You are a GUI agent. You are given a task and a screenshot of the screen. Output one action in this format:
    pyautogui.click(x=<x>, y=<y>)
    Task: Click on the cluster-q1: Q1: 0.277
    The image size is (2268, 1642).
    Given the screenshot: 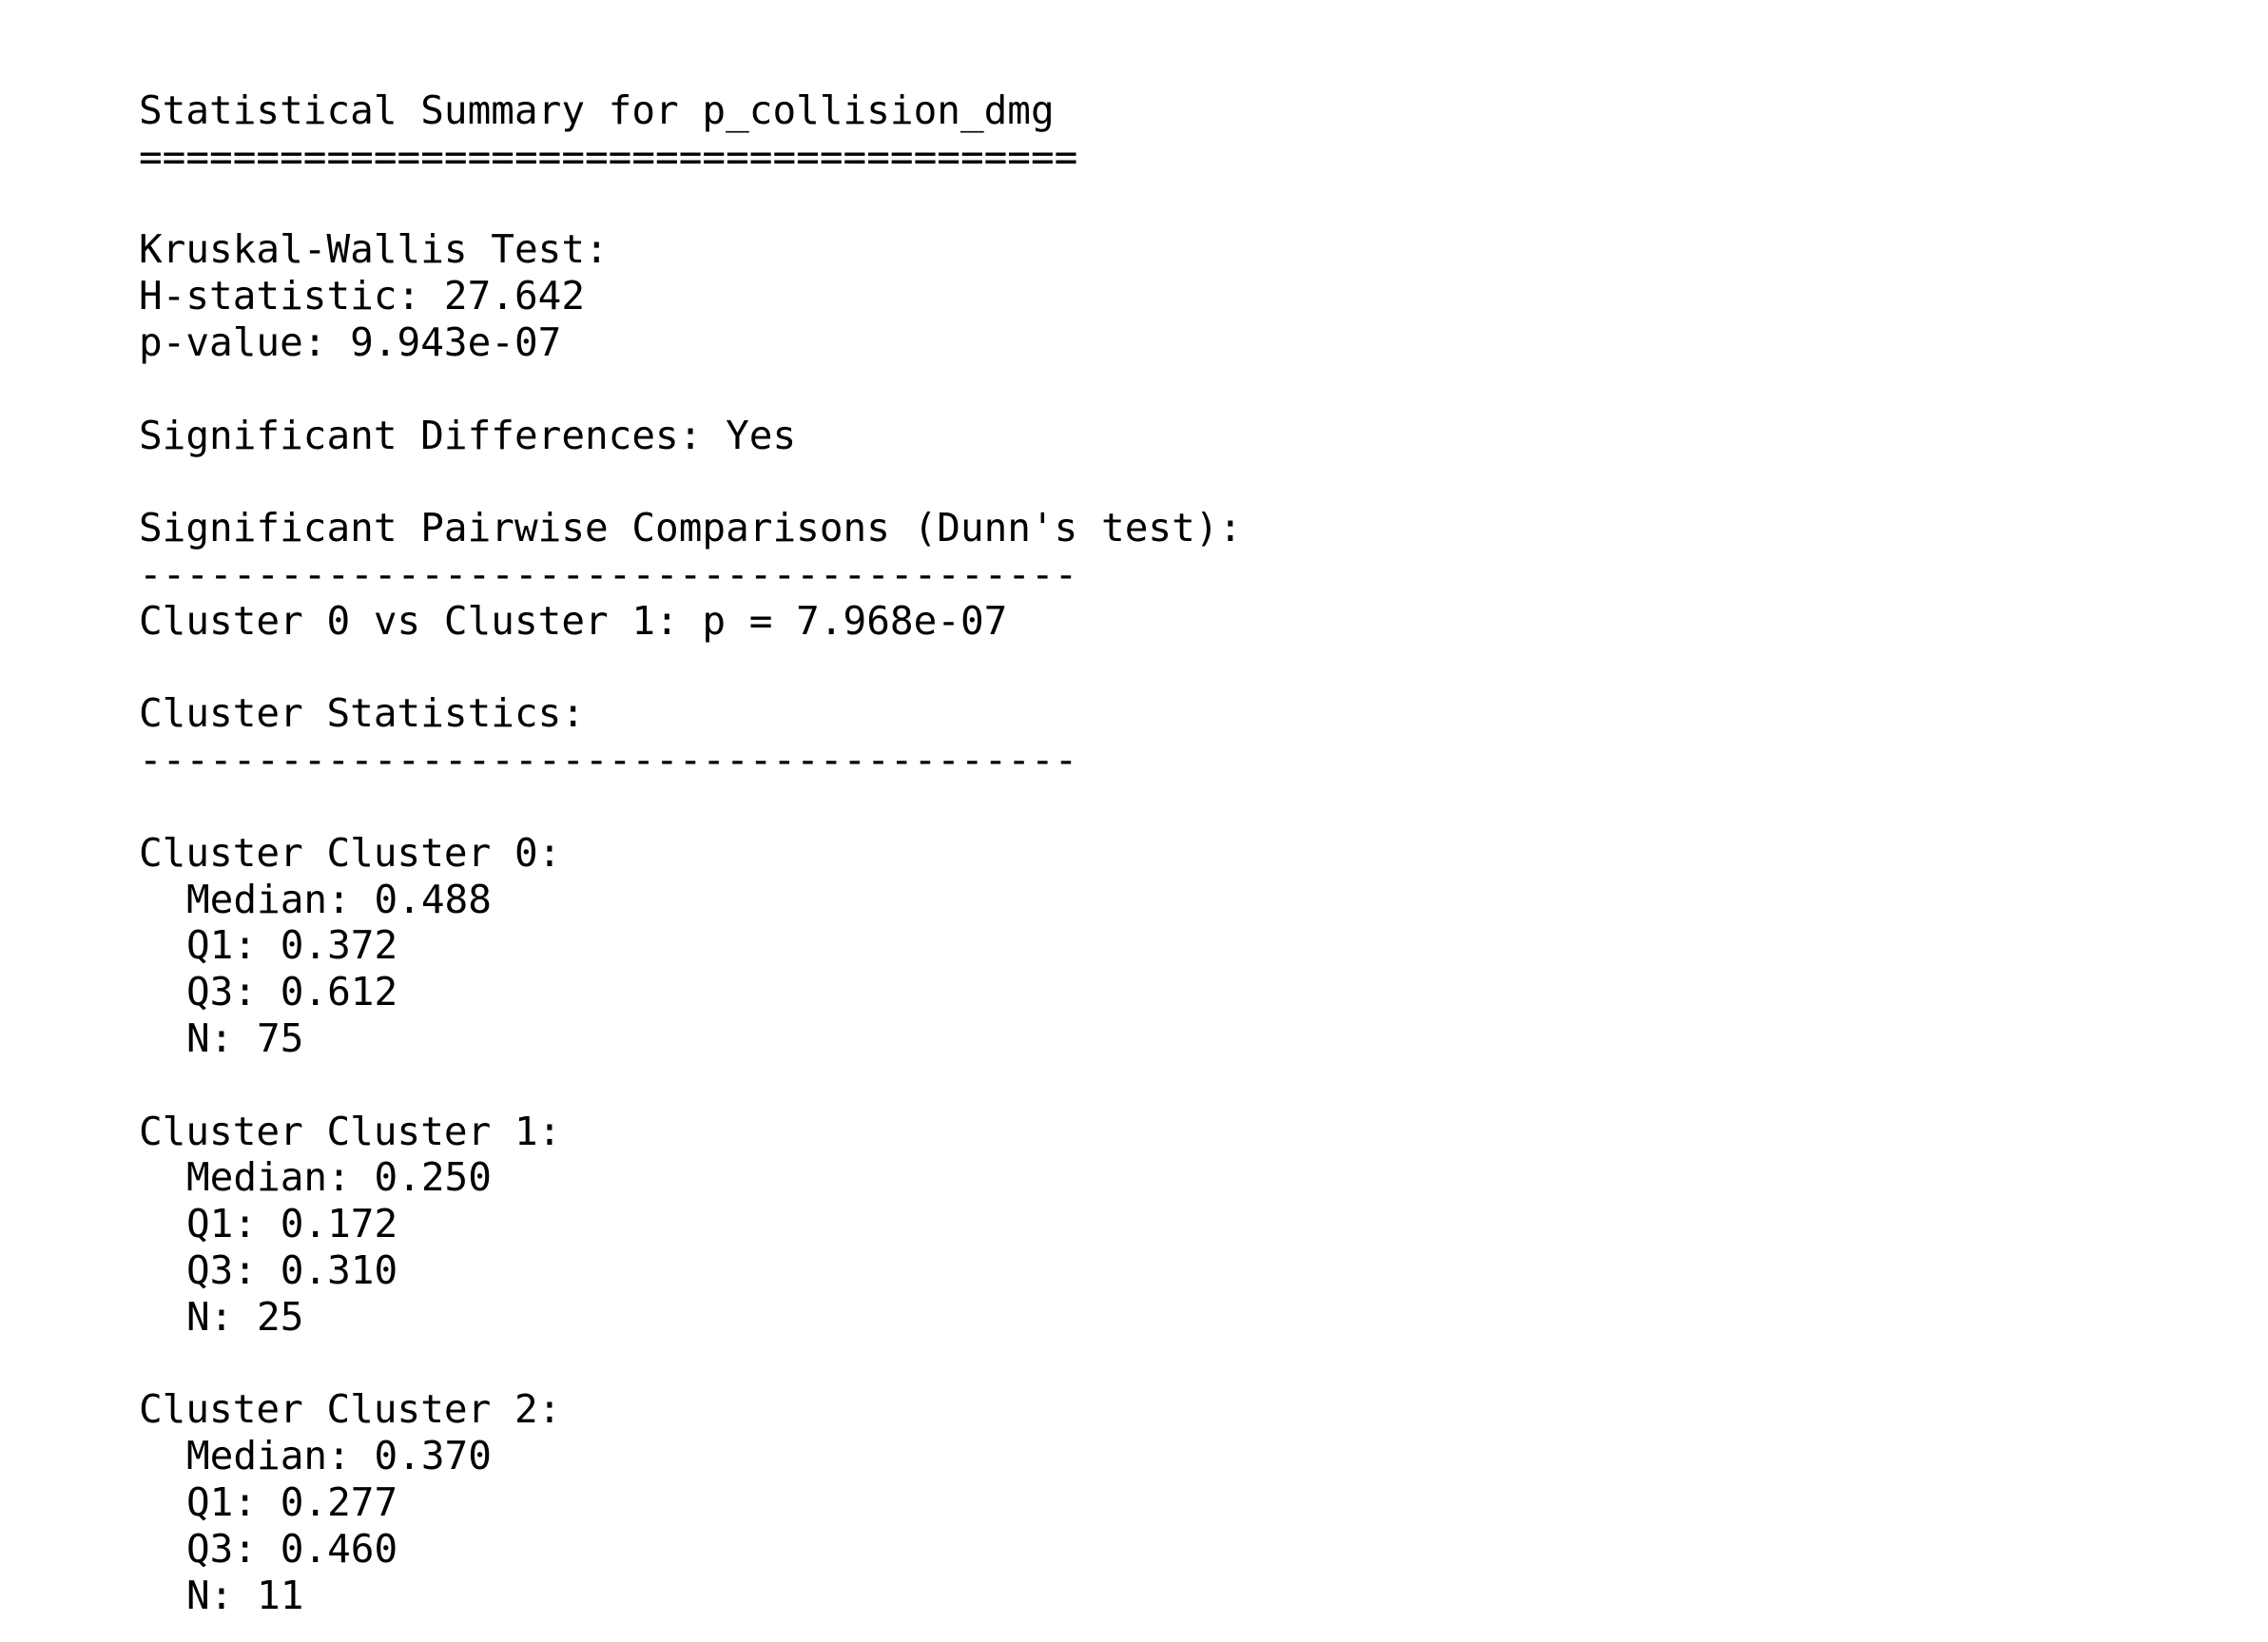 What is the action you would take?
    pyautogui.click(x=292, y=1501)
    